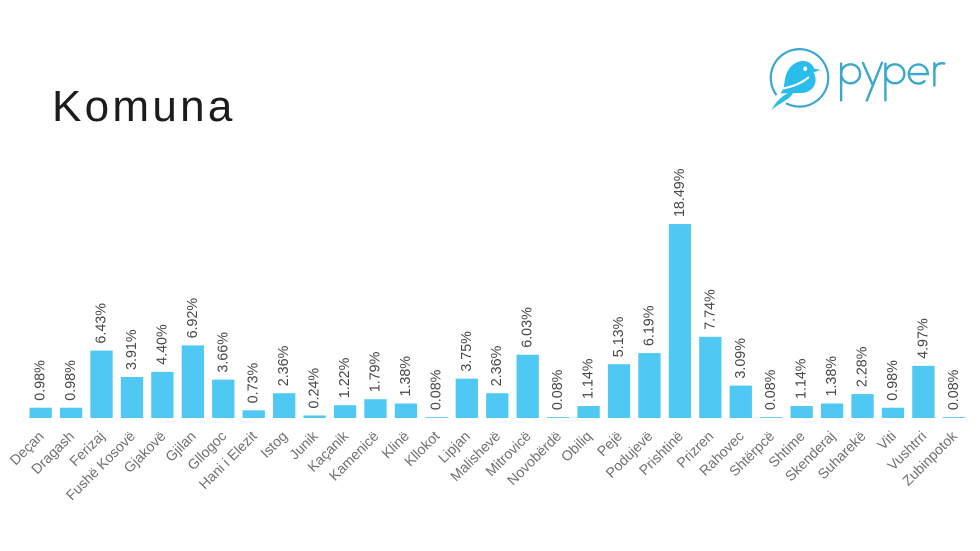 This screenshot has height=551, width=980. I want to click on svg-text: 3.66%, so click(223, 352).